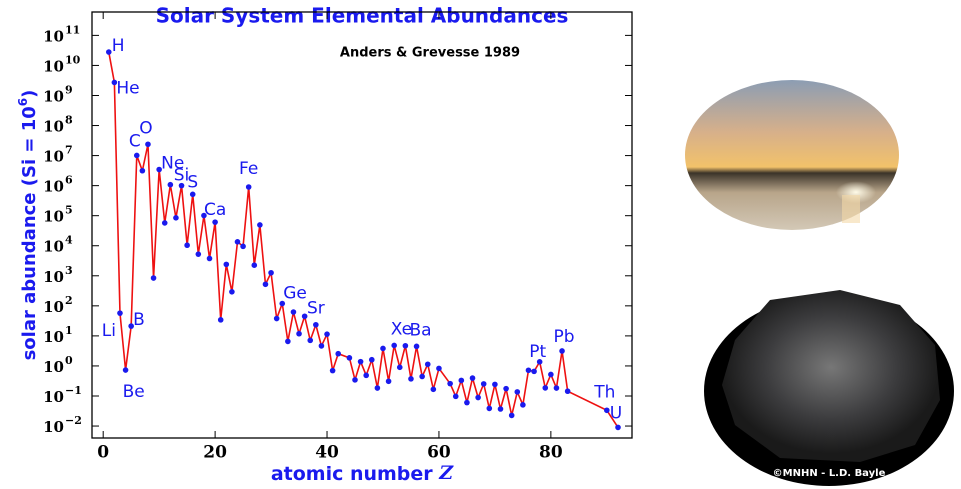 This screenshot has height=489, width=961. What do you see at coordinates (23, 102) in the screenshot?
I see `y-axis-label-sup: 6` at bounding box center [23, 102].